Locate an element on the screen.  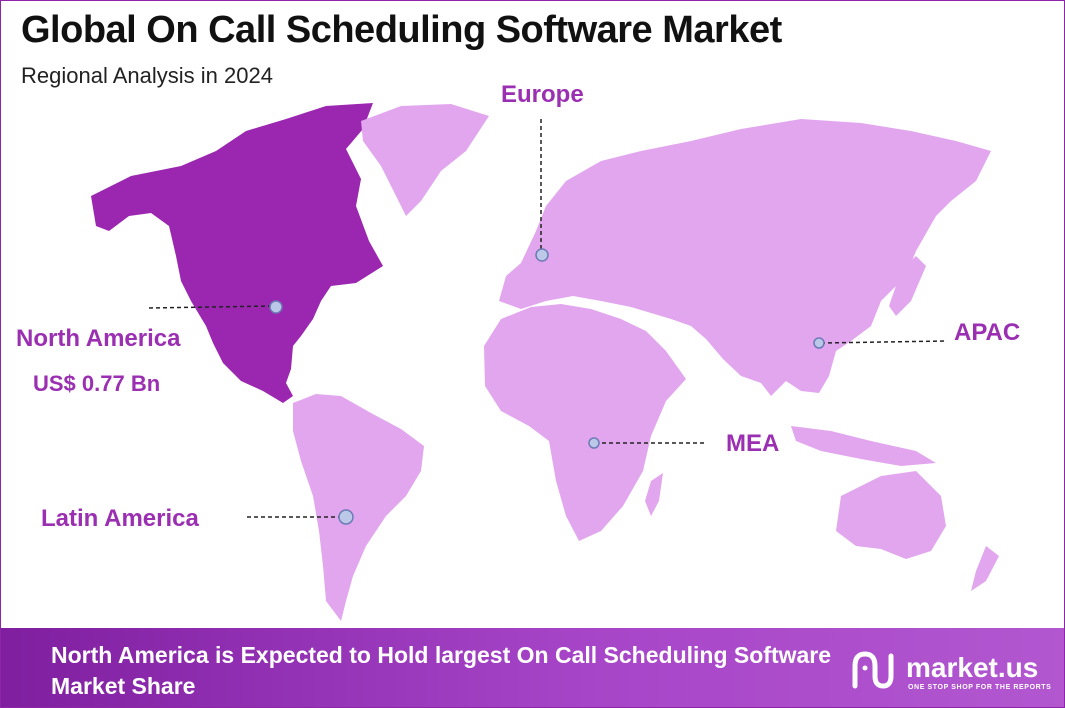
map-madagascar is located at coordinates (654, 494).